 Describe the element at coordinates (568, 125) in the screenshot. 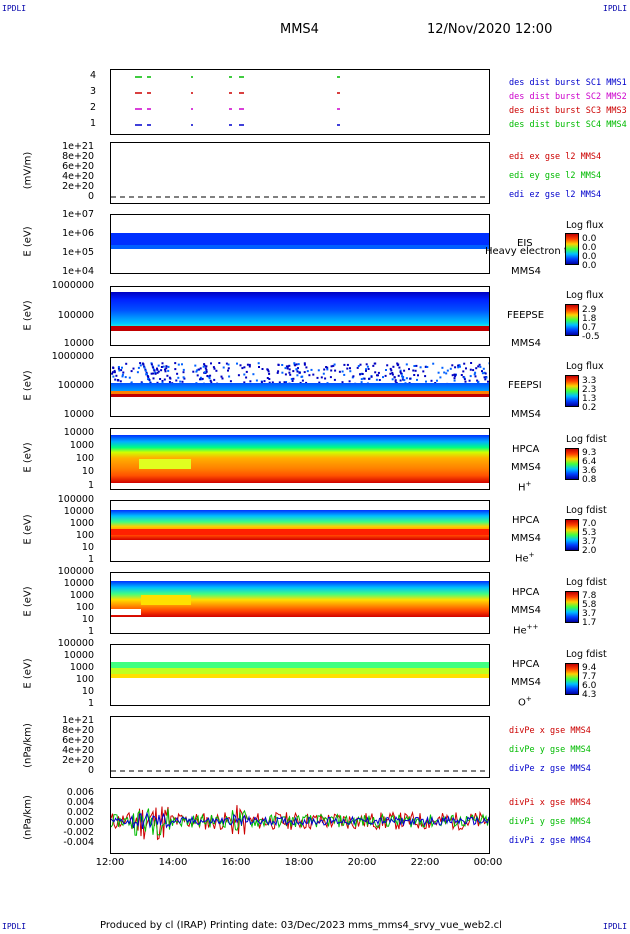

I see `legend-sc4: des dist burst SC4 MMS4` at that location.